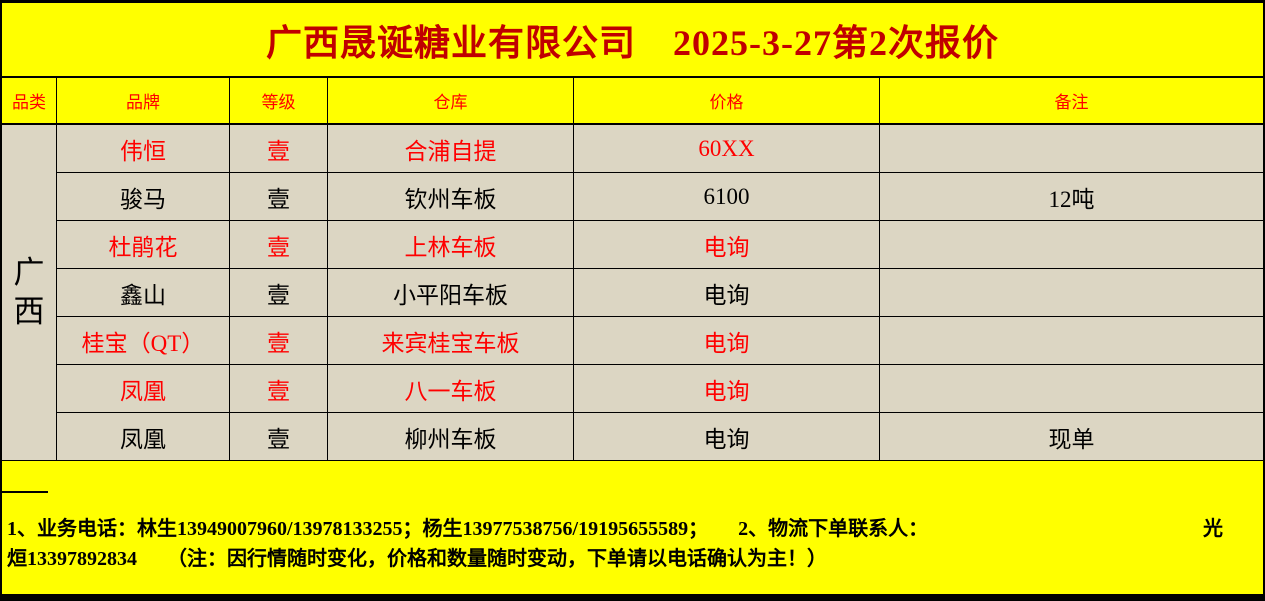 The image size is (1265, 601). Describe the element at coordinates (451, 197) in the screenshot. I see `warehouse-cell: 钦州车板` at that location.